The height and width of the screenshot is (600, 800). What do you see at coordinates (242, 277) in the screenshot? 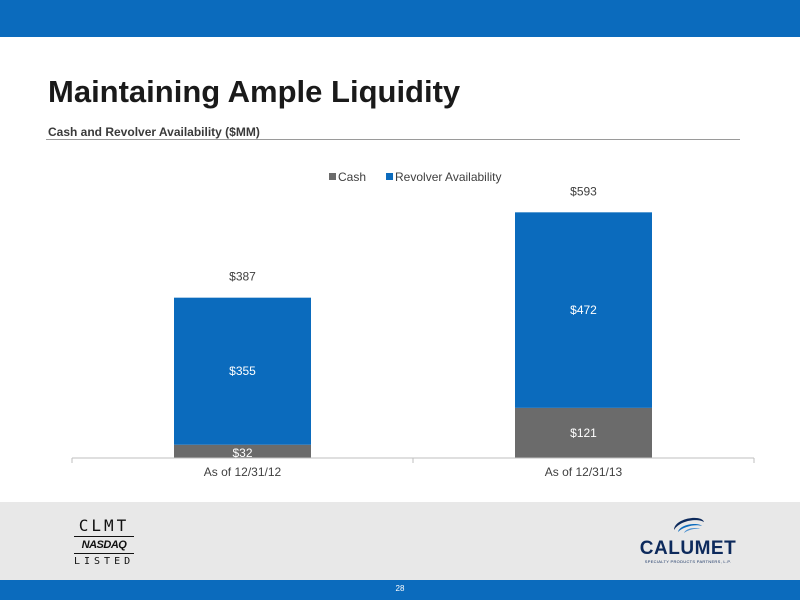
I see `total-label: $387` at bounding box center [242, 277].